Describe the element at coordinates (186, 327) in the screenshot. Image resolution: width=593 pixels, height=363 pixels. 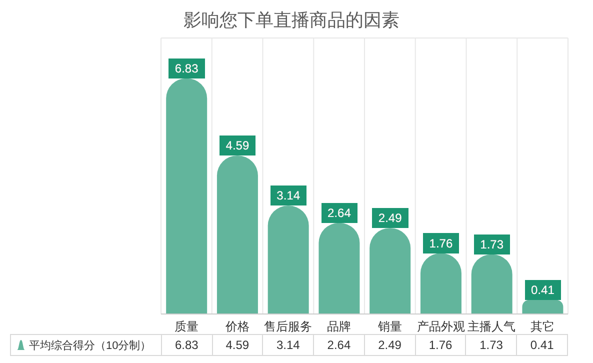
I see `x-tick-label: 质量` at that location.